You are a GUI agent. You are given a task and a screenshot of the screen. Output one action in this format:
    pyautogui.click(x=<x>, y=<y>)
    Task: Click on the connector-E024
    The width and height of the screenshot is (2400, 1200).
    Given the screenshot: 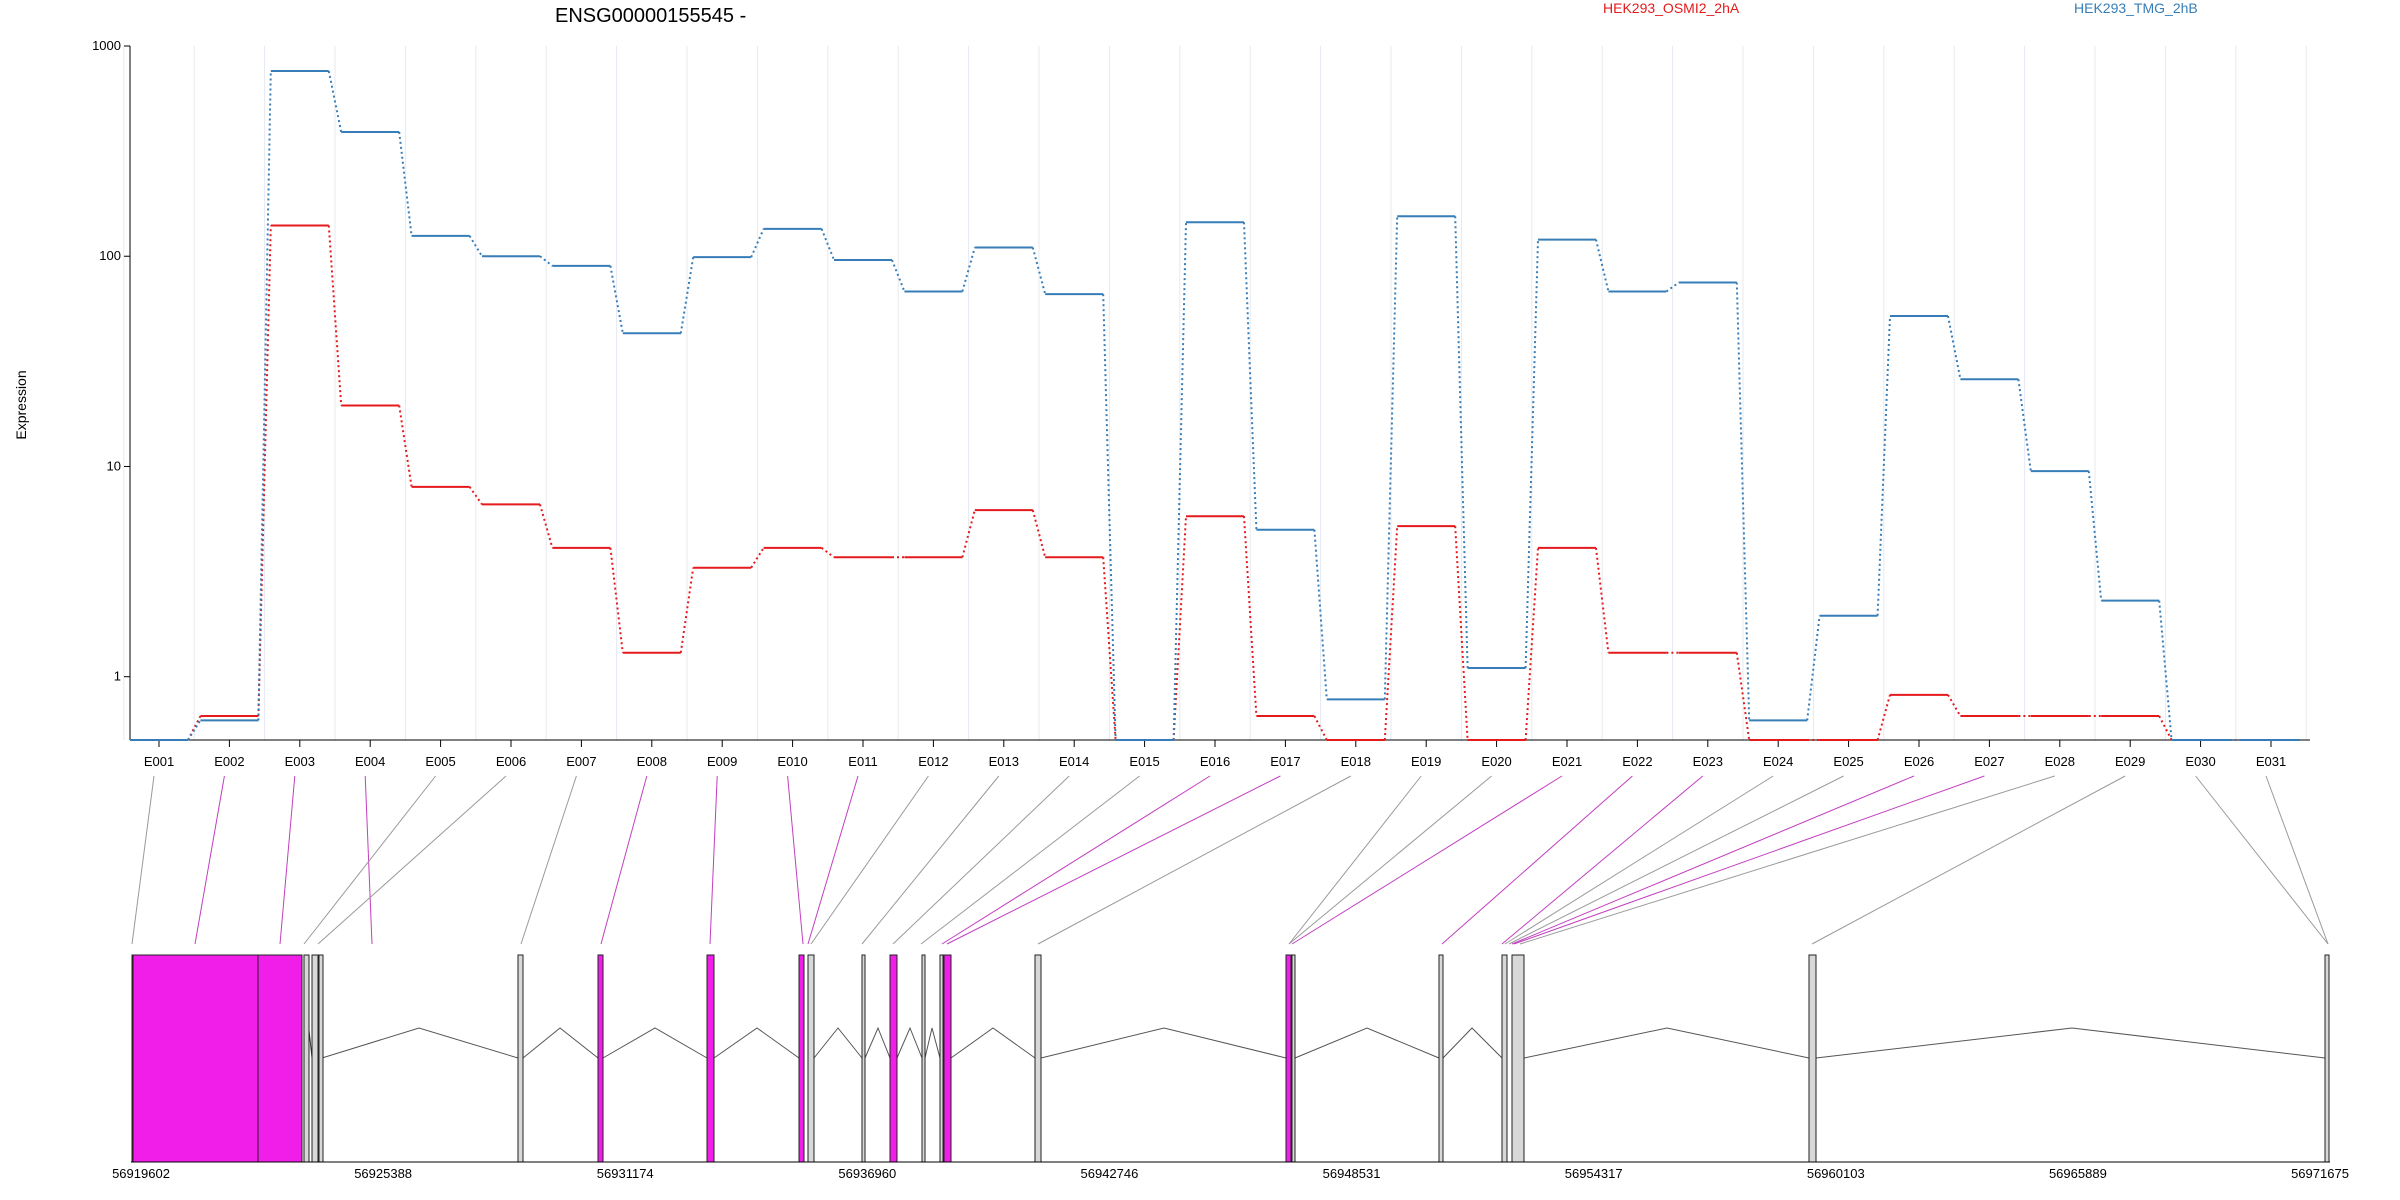 What is the action you would take?
    pyautogui.click(x=1639, y=860)
    